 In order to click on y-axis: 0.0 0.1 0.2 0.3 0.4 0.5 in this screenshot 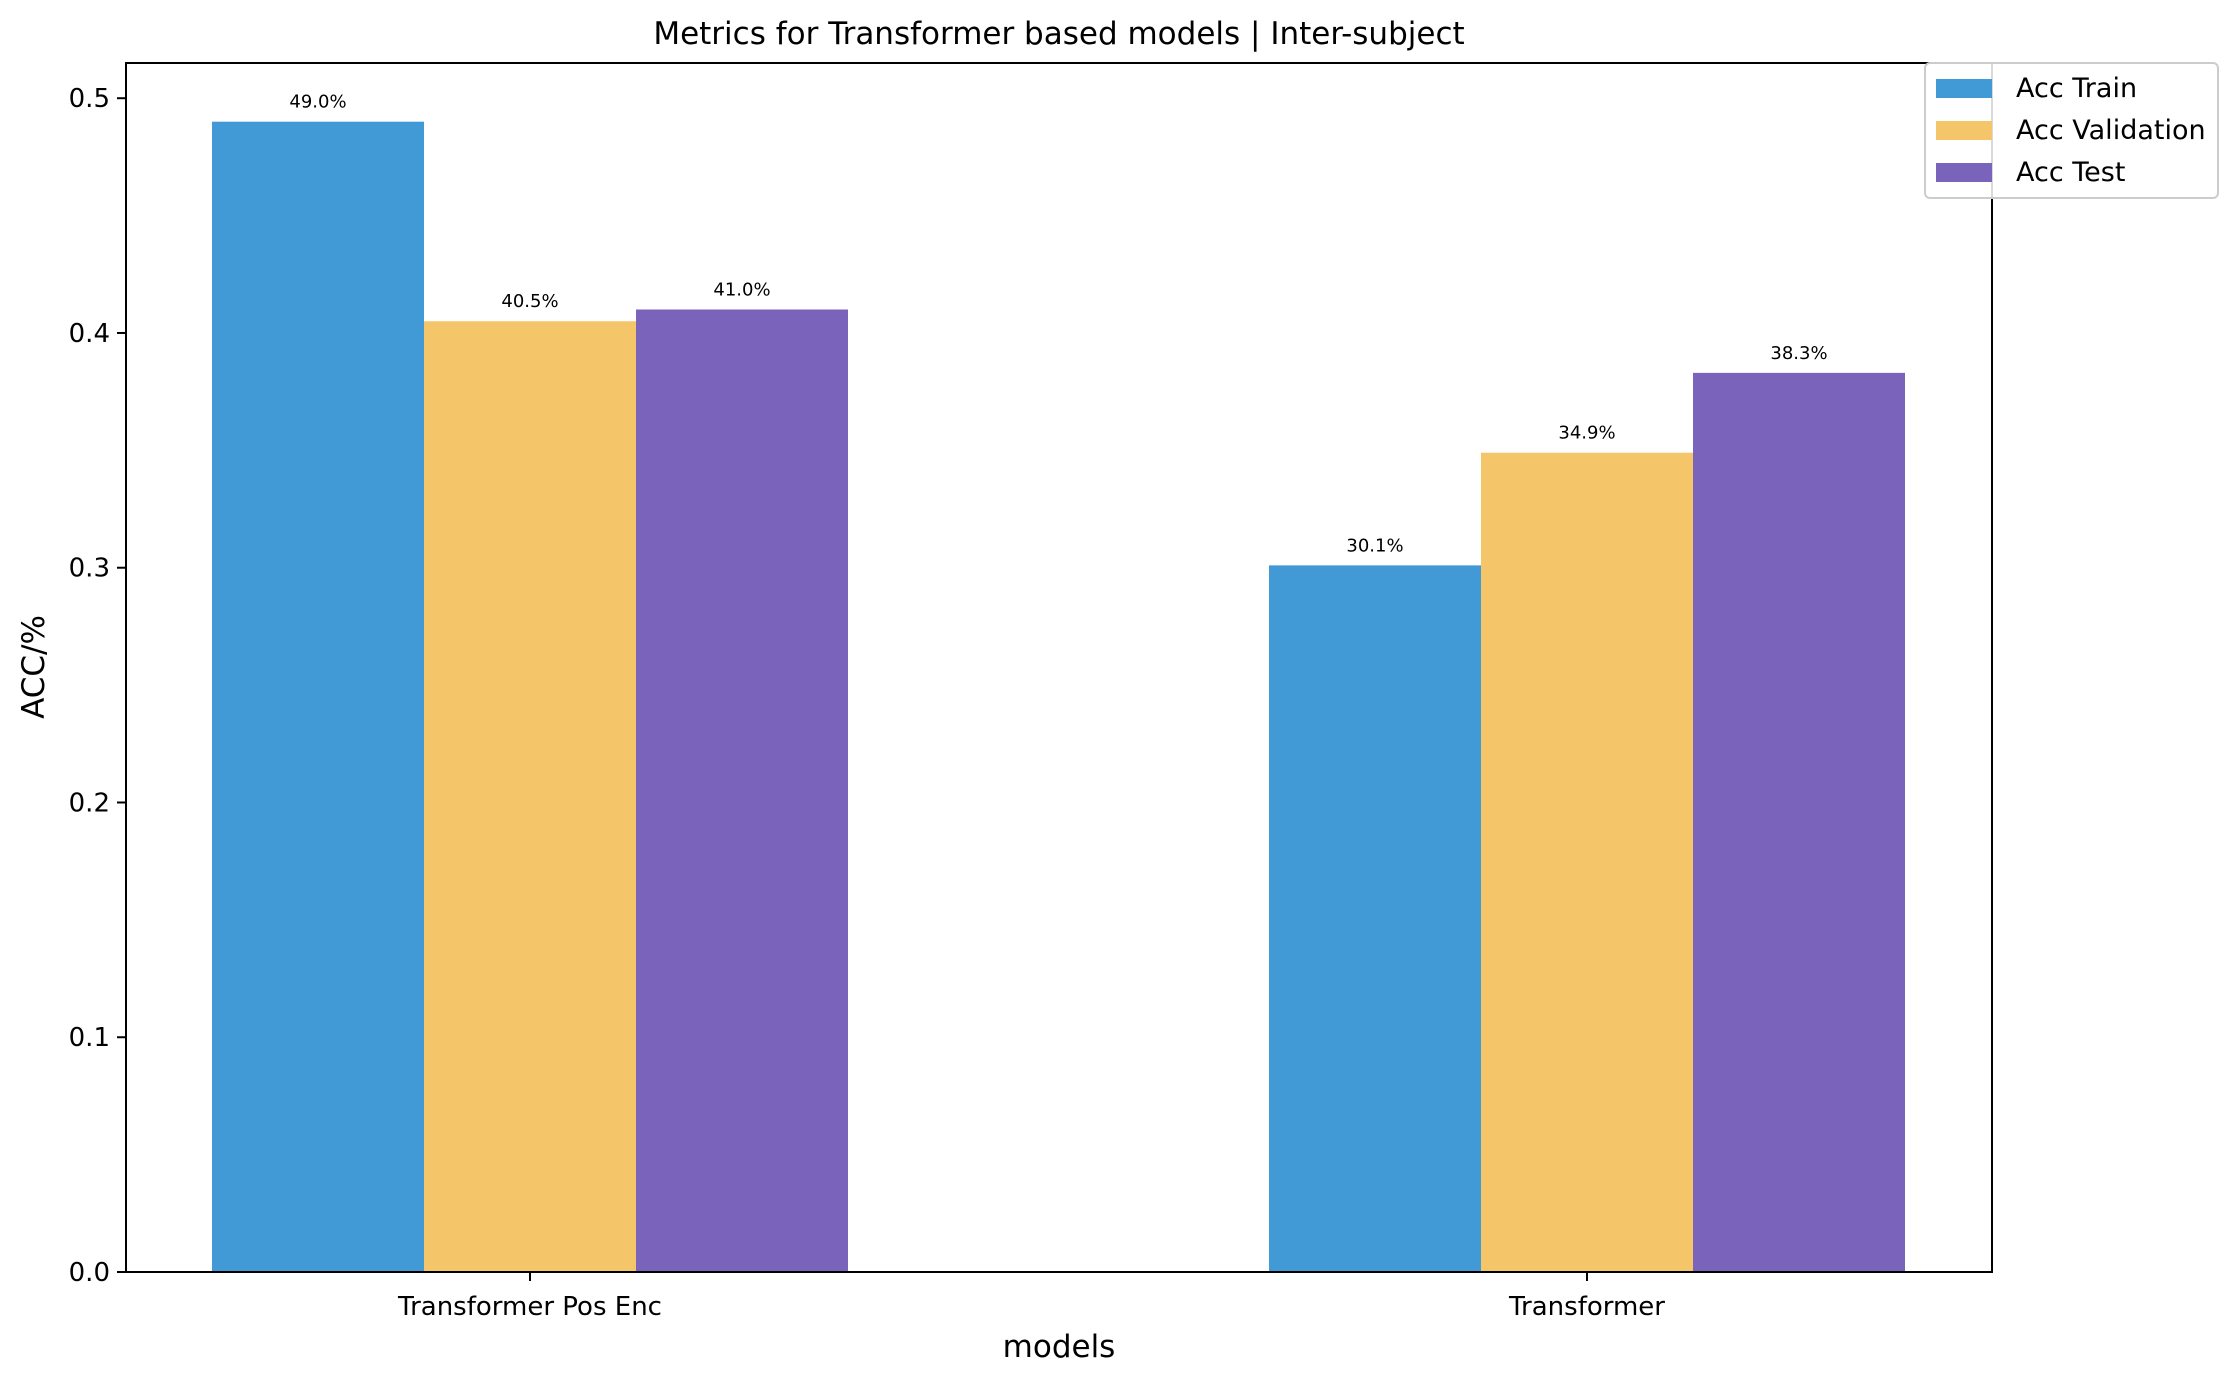, I will do `click(97, 686)`.